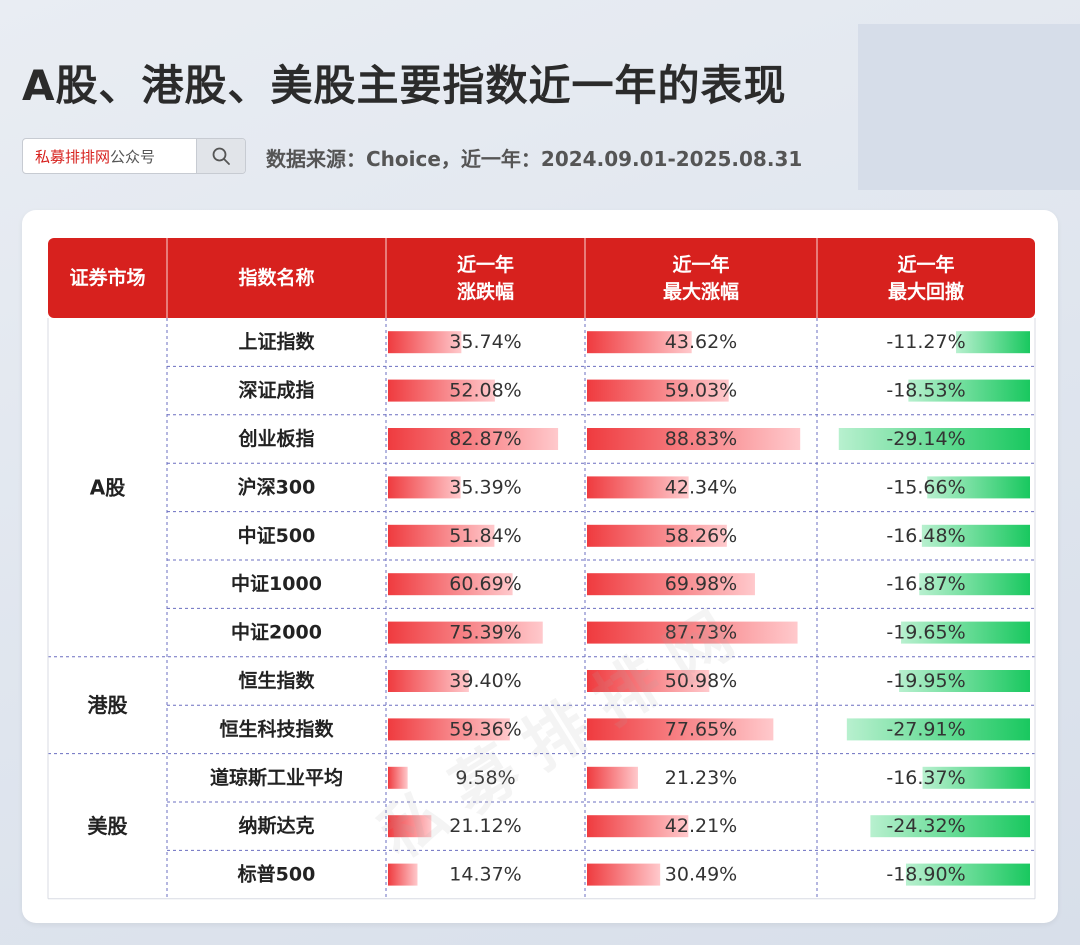  What do you see at coordinates (925, 633) in the screenshot?
I see `max-drawdown-value: -19.65%` at bounding box center [925, 633].